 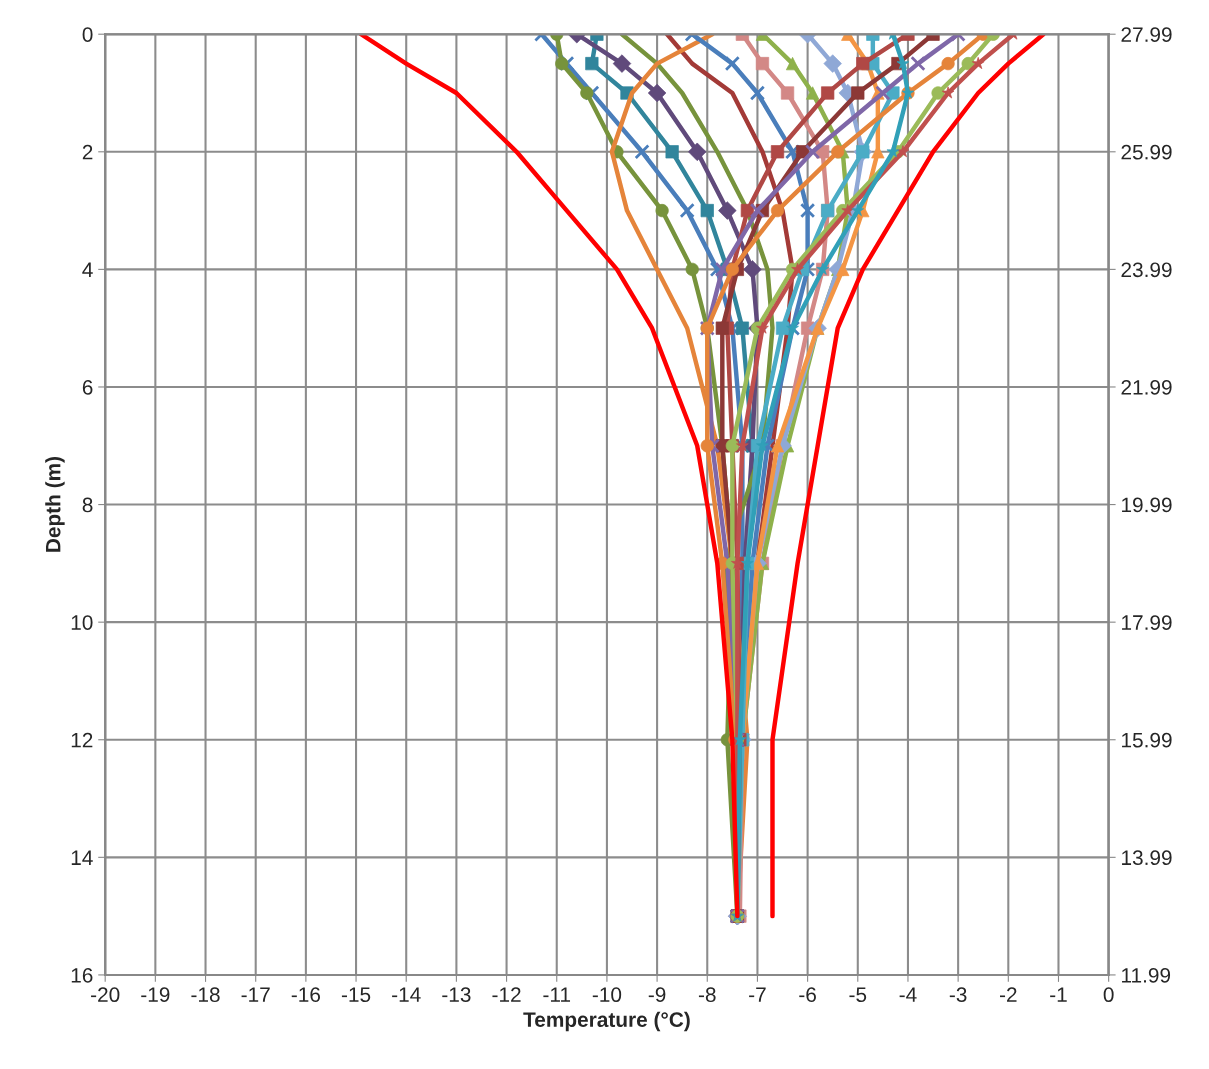 What do you see at coordinates (105, 995) in the screenshot?
I see `x-tick-label: -20` at bounding box center [105, 995].